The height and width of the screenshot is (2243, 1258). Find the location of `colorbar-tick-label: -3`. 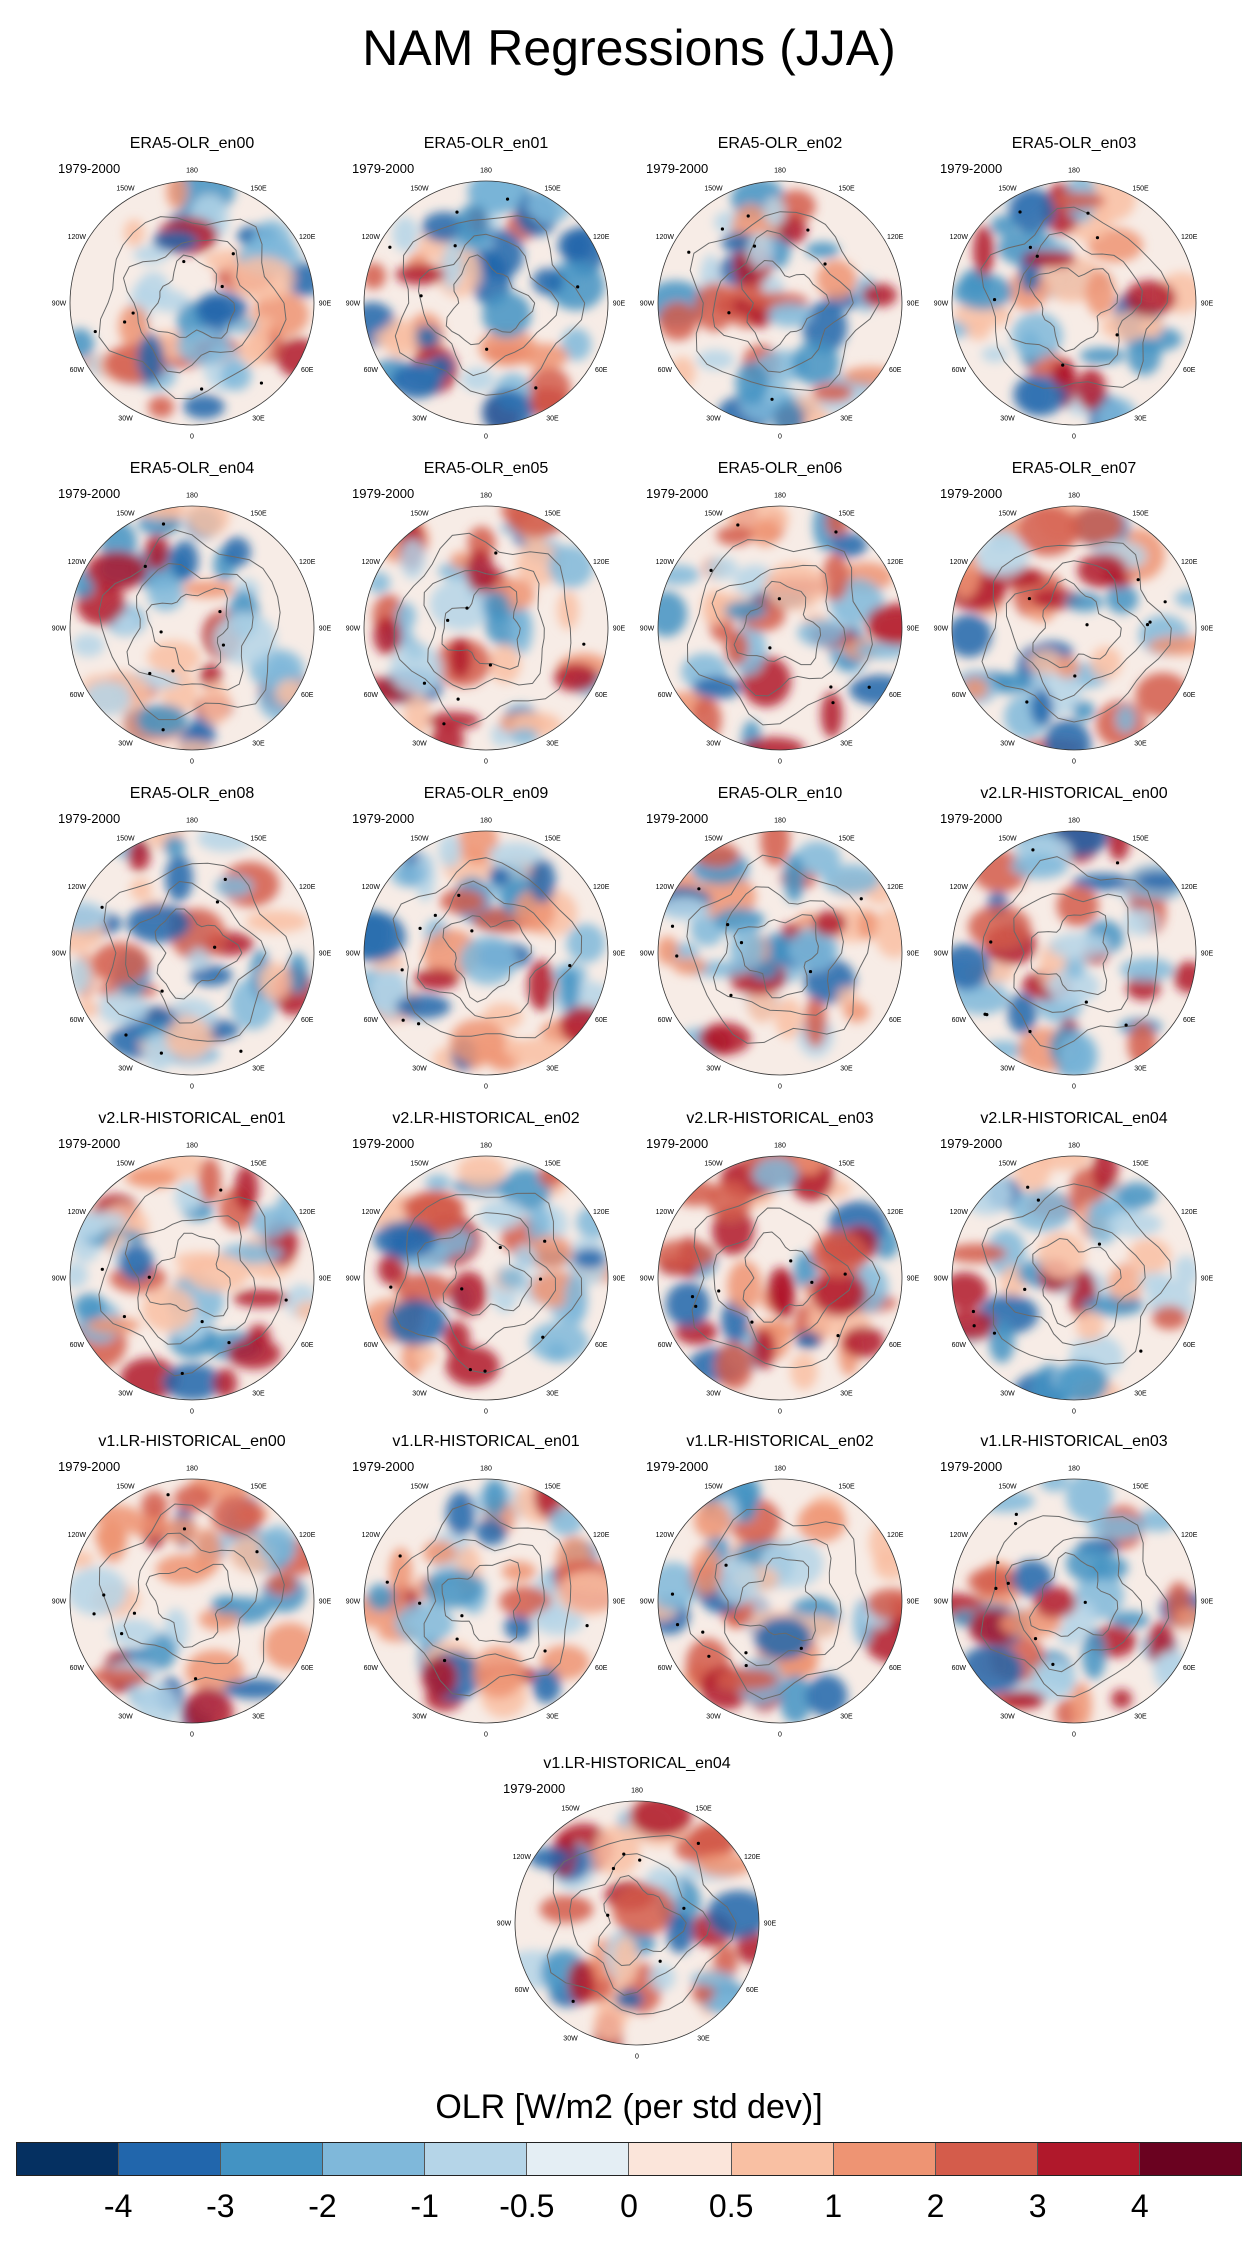

colorbar-tick-label: -3 is located at coordinates (220, 2206).